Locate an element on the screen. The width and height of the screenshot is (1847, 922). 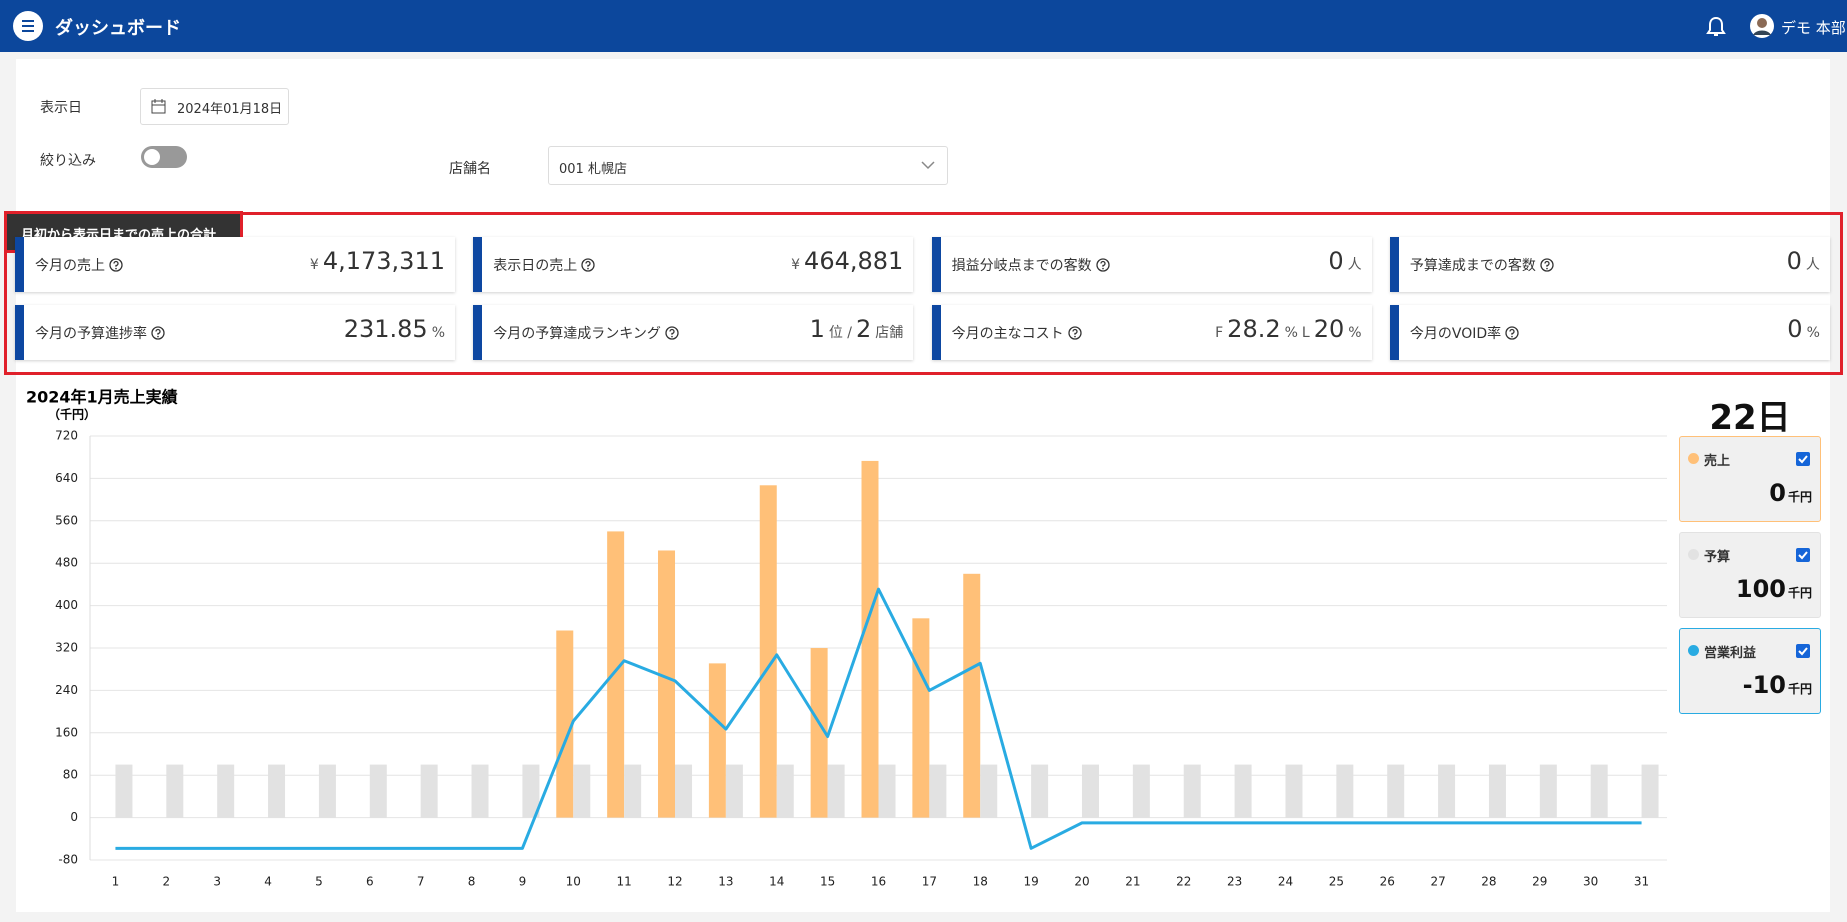
x-tick-label: 31 is located at coordinates (1641, 882).